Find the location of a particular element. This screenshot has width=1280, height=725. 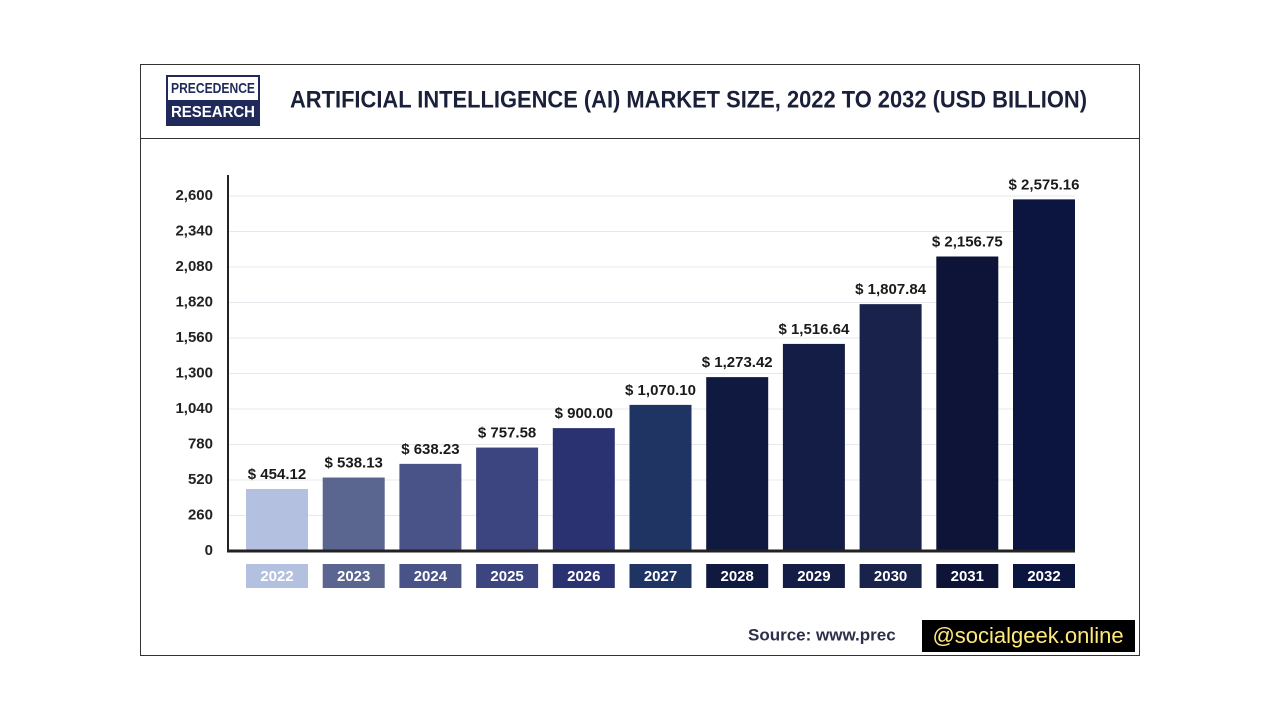

watermark: @socialgeek.online is located at coordinates (1027, 635).